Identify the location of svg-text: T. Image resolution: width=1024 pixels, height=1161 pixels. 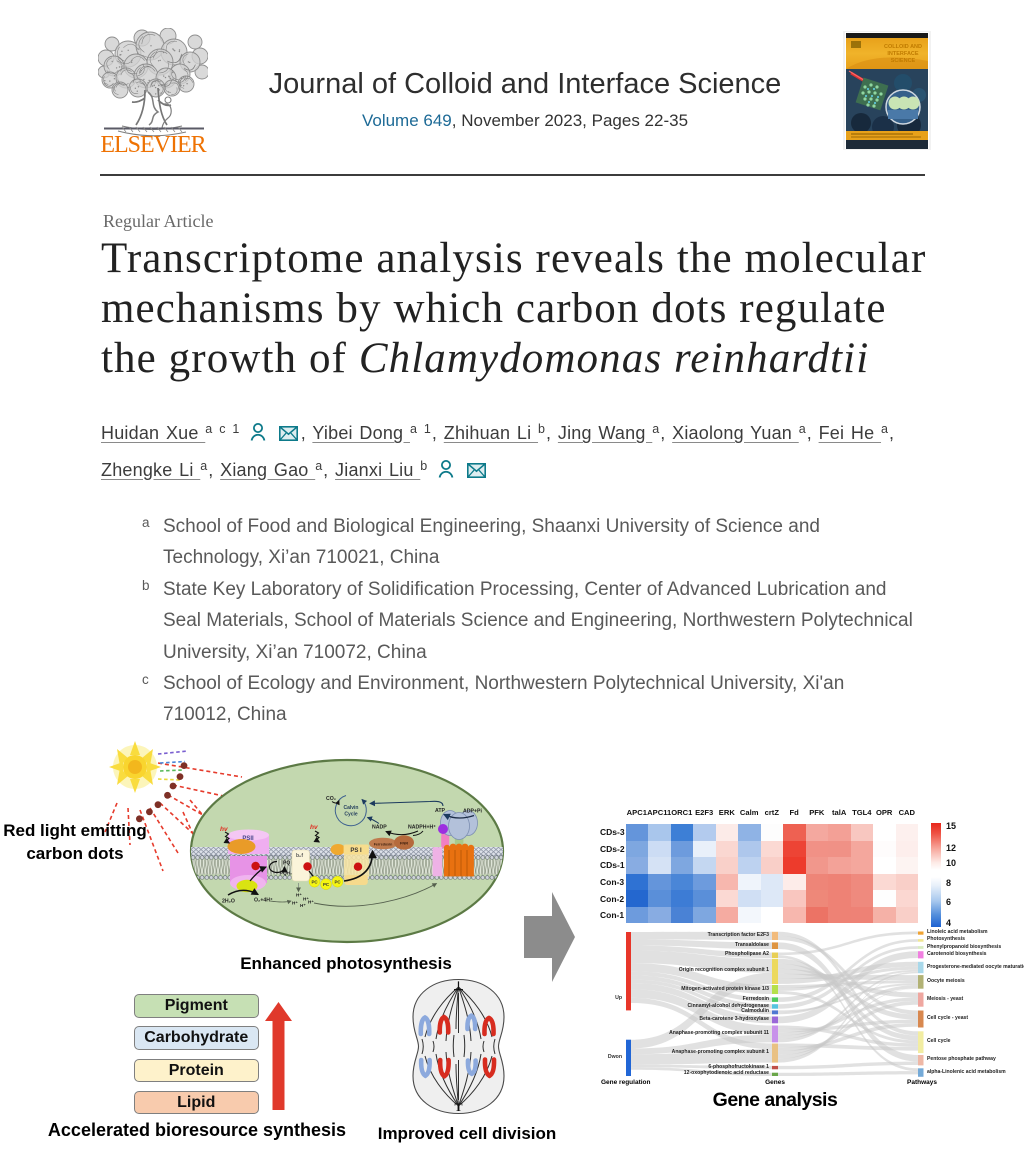
(458, 1107).